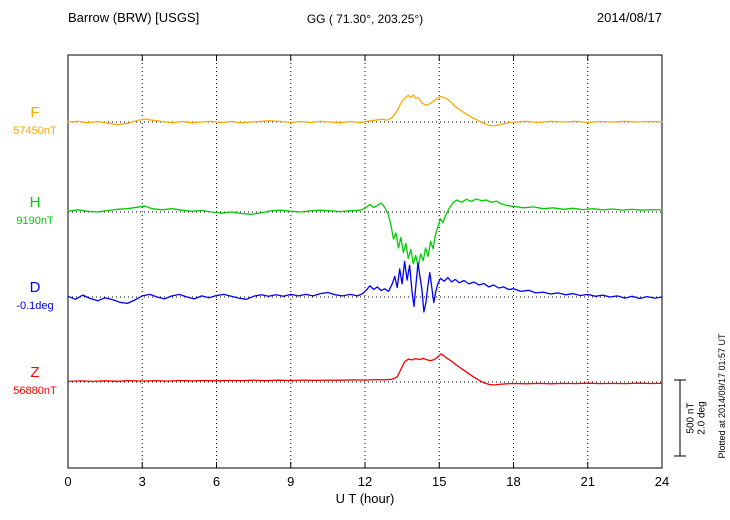  I want to click on channel-label-f: F, so click(35, 112).